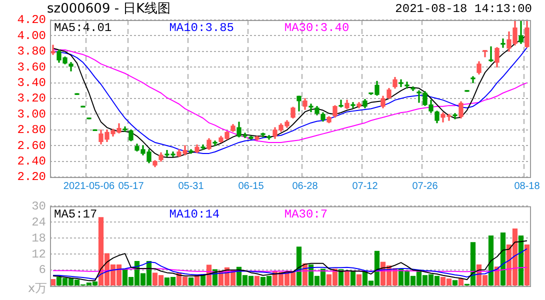 The image size is (545, 300). Describe the element at coordinates (31, 67) in the screenshot. I see `y-tick-label: 3.60` at that location.